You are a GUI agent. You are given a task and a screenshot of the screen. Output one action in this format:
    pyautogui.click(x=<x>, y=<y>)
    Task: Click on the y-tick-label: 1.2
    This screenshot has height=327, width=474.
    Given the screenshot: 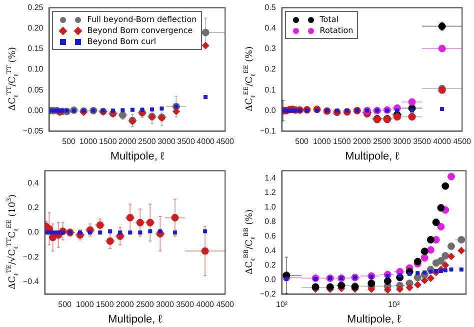 What is the action you would take?
    pyautogui.click(x=270, y=192)
    